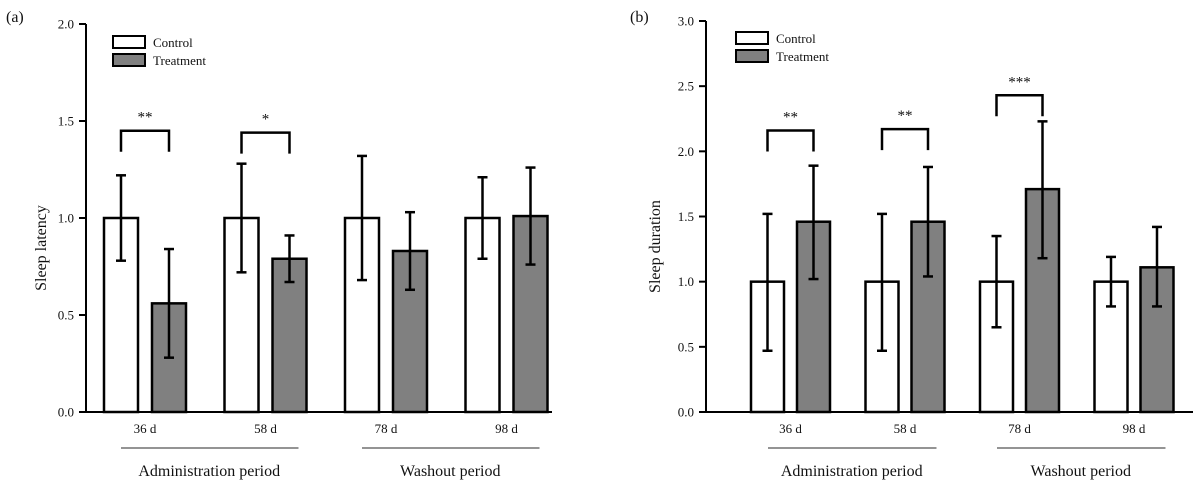  Describe the element at coordinates (686, 86) in the screenshot. I see `y-tick-label: 2.5` at that location.